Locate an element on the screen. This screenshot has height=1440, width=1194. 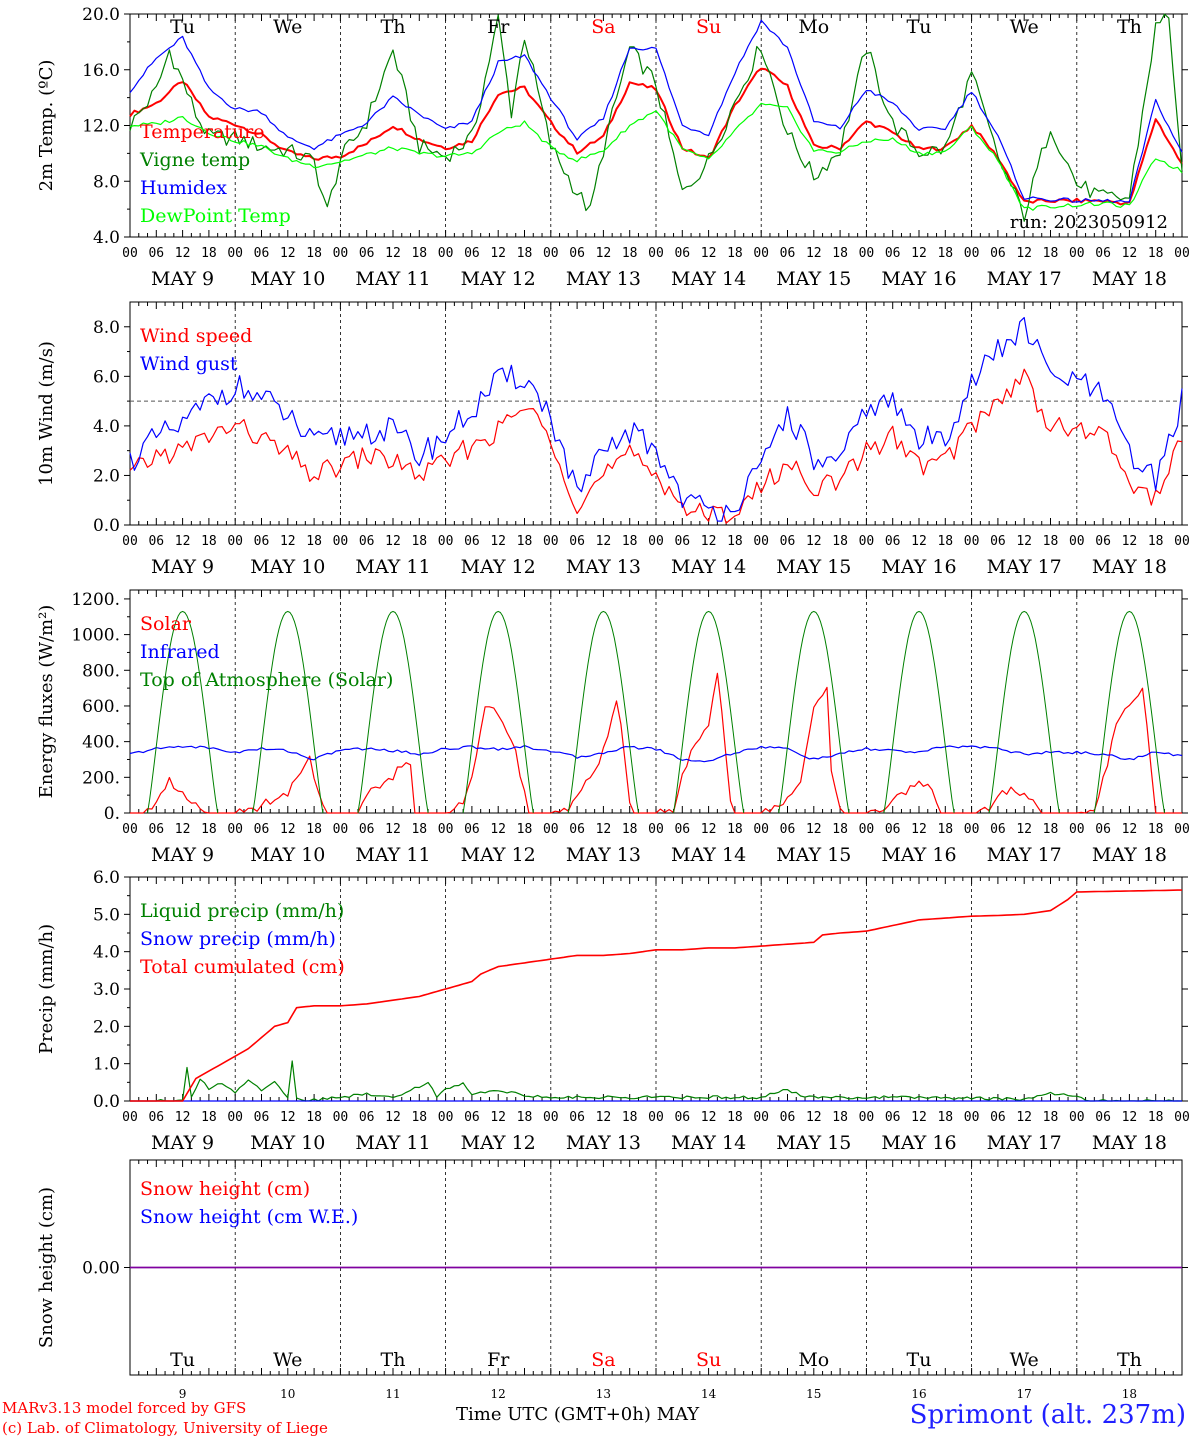
panel-5-y-tick-label: 0.00 is located at coordinates (101, 1269).